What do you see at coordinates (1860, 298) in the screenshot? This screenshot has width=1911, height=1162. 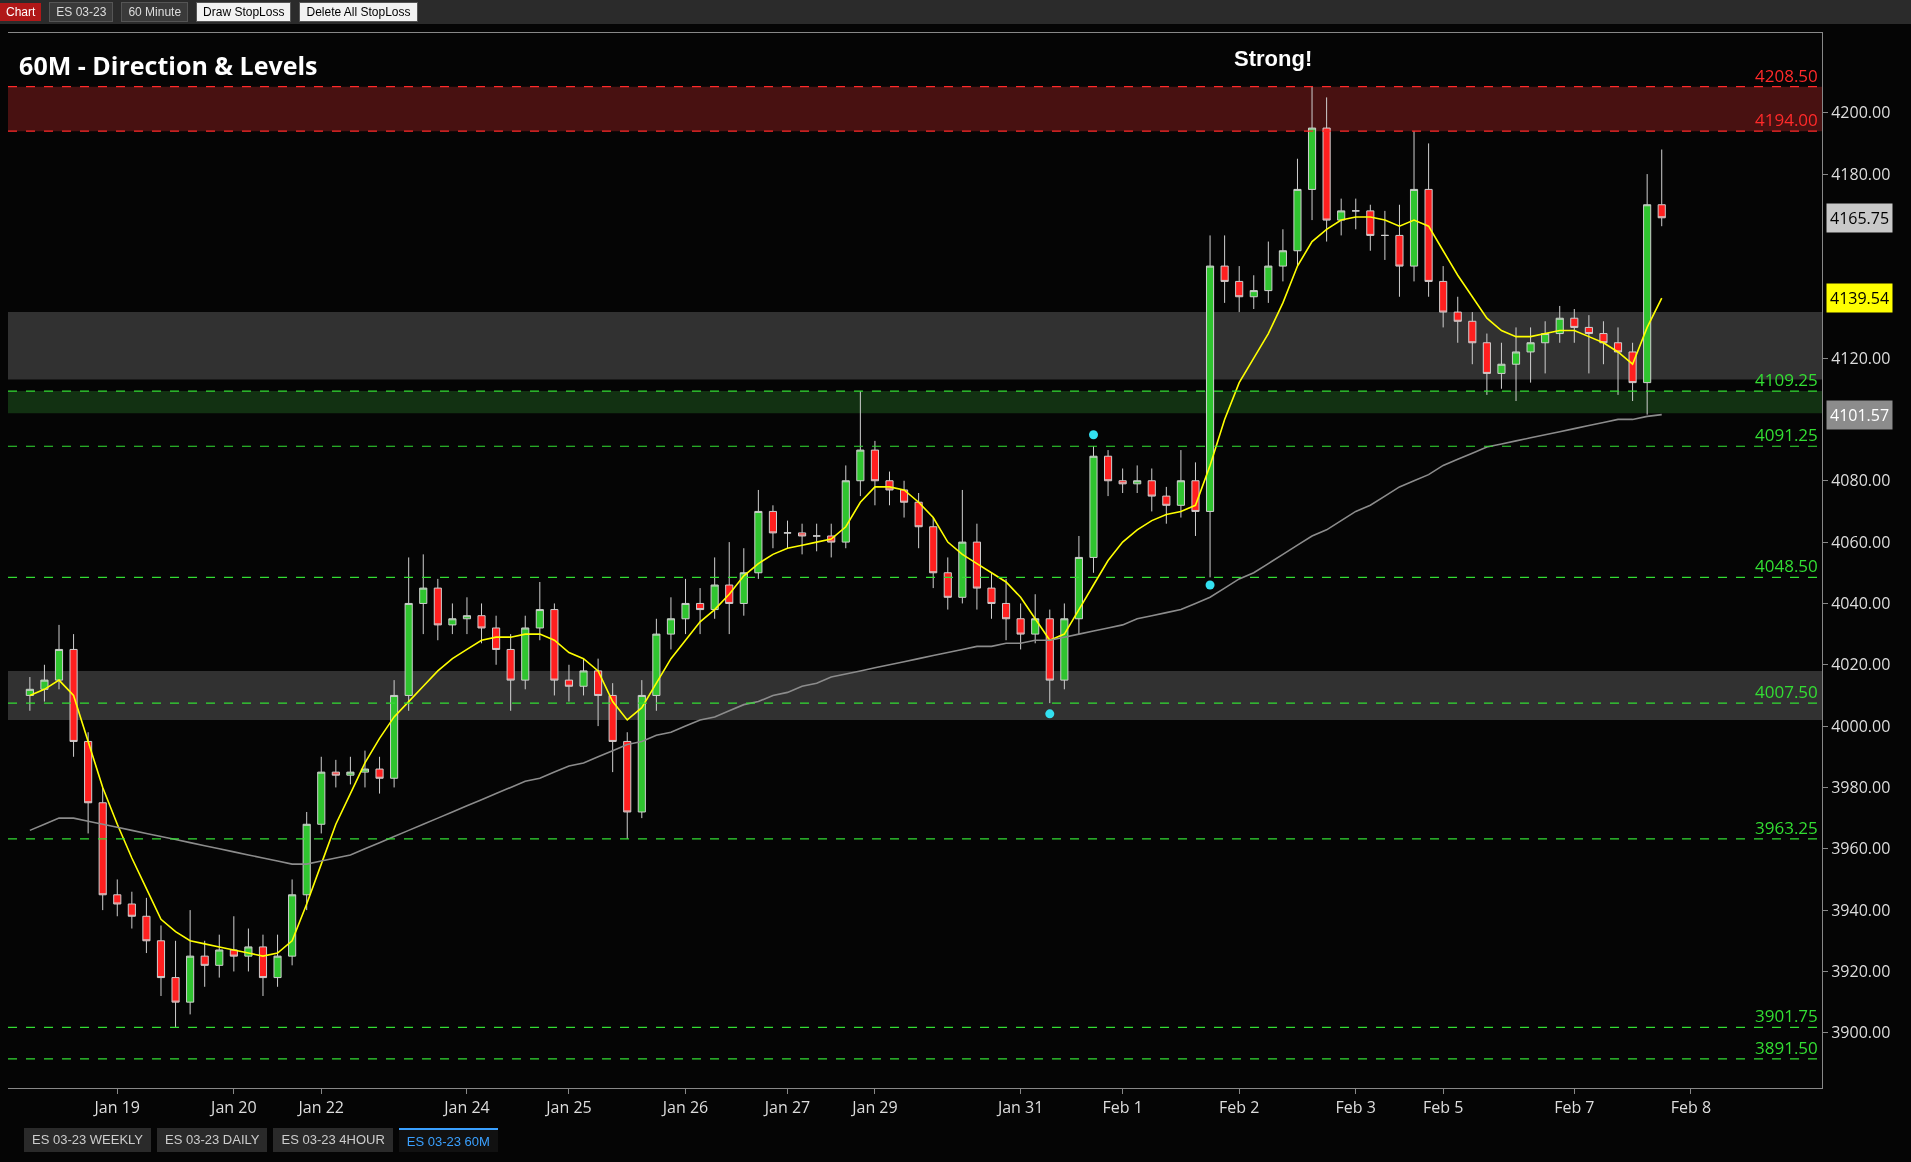 I see `text: 4139.54` at bounding box center [1860, 298].